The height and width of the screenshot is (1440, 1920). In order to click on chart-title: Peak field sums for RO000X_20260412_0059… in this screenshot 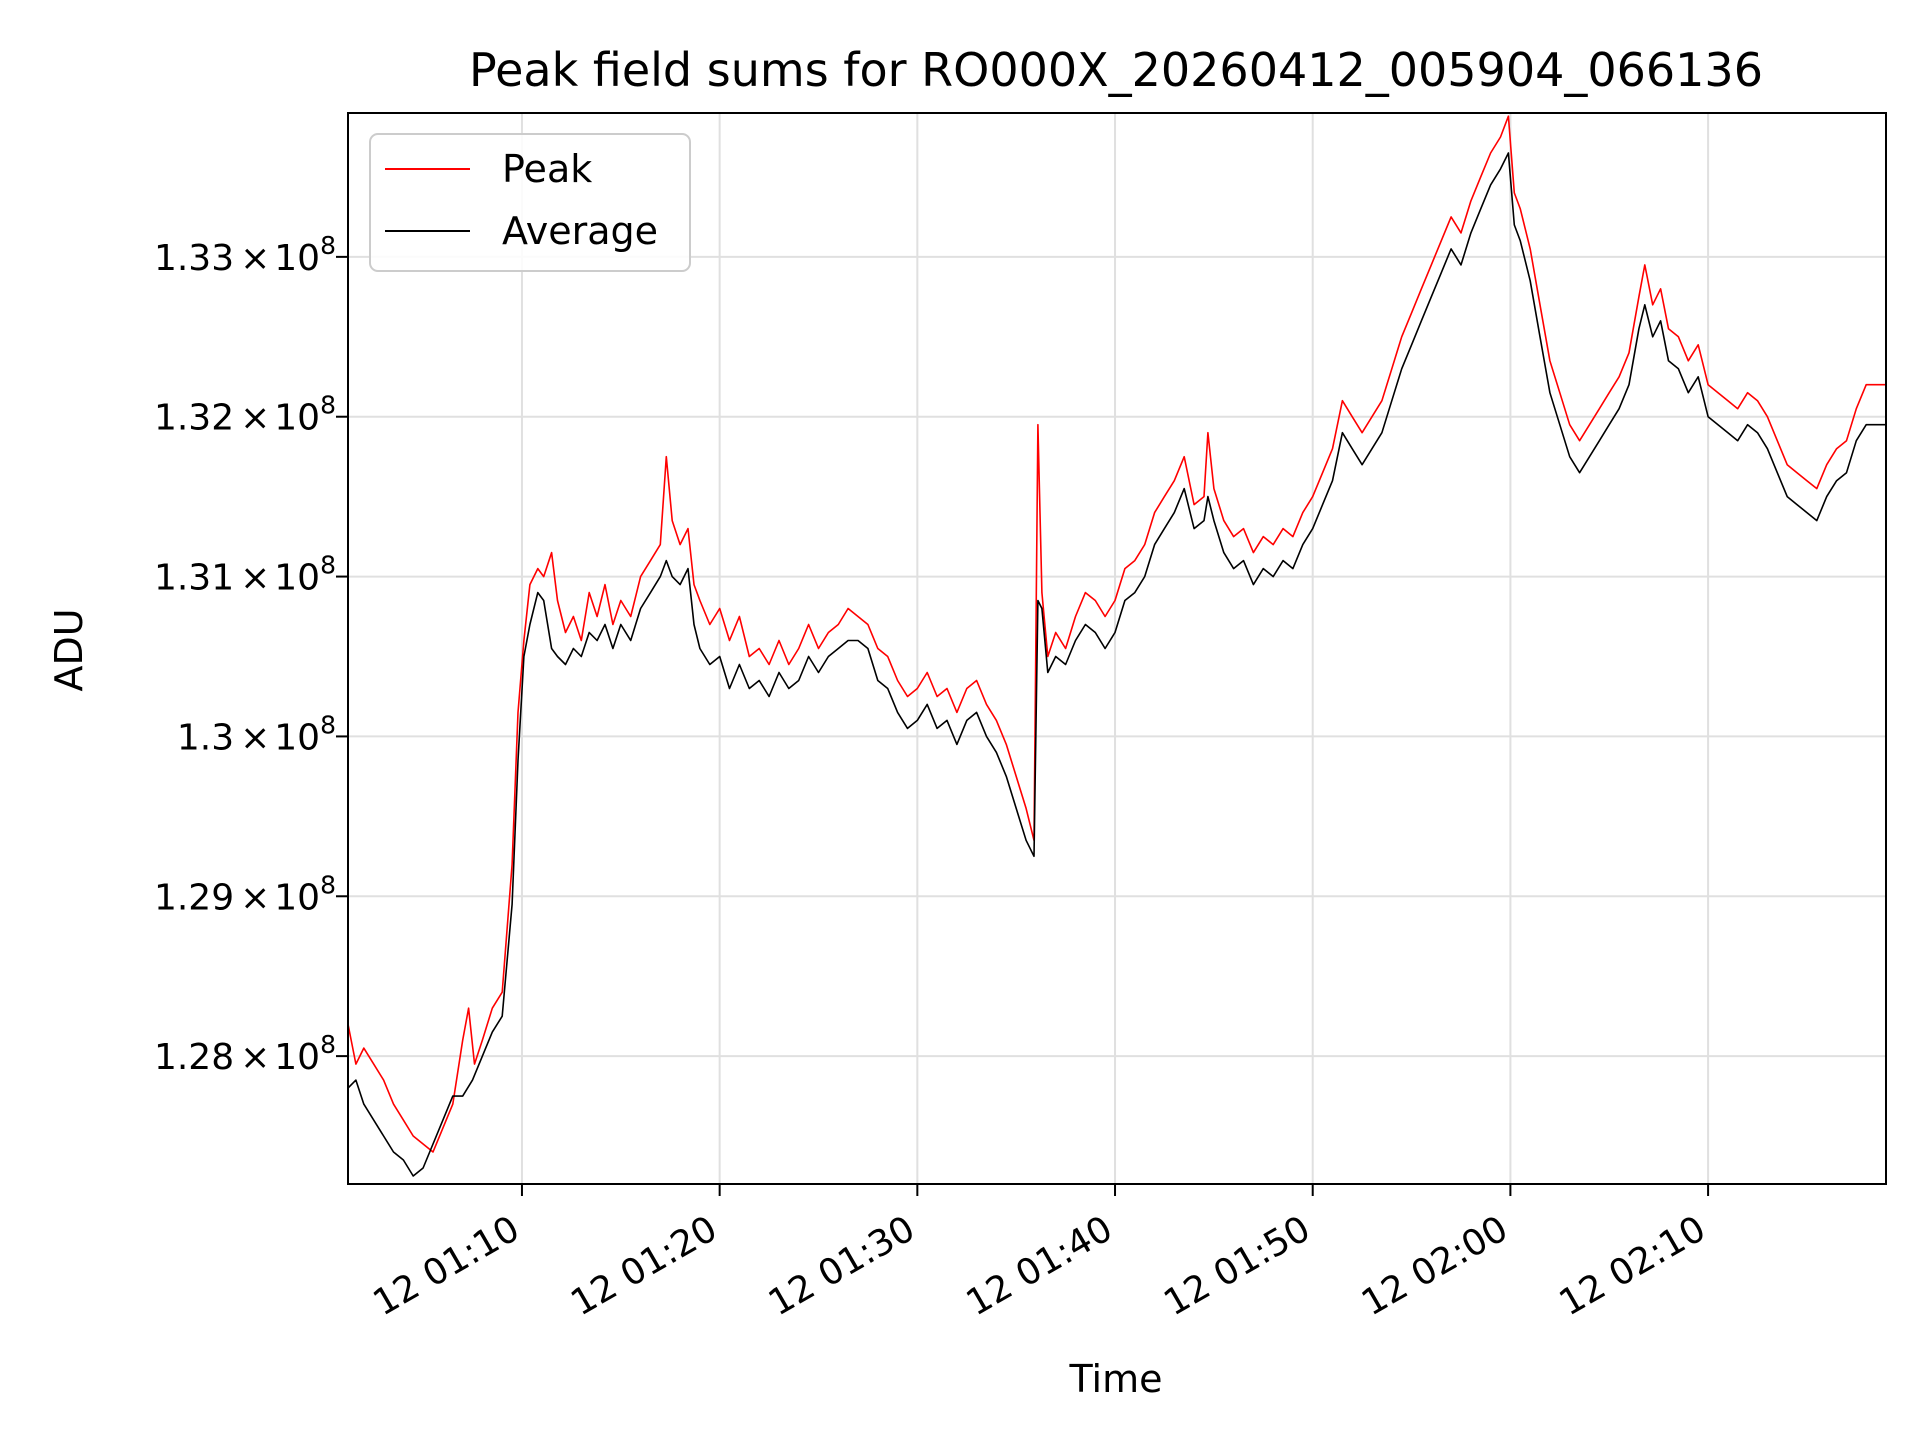, I will do `click(1116, 70)`.